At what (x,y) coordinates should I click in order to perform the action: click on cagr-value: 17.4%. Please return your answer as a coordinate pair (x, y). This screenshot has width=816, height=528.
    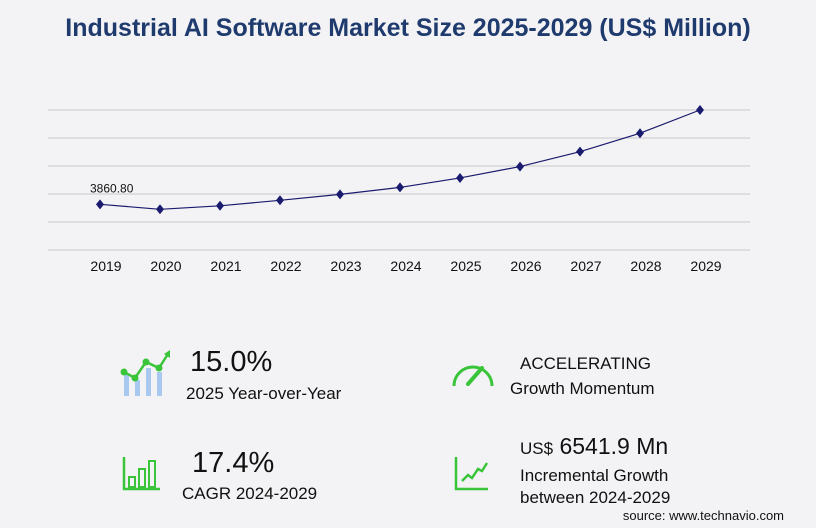
    Looking at the image, I should click on (233, 463).